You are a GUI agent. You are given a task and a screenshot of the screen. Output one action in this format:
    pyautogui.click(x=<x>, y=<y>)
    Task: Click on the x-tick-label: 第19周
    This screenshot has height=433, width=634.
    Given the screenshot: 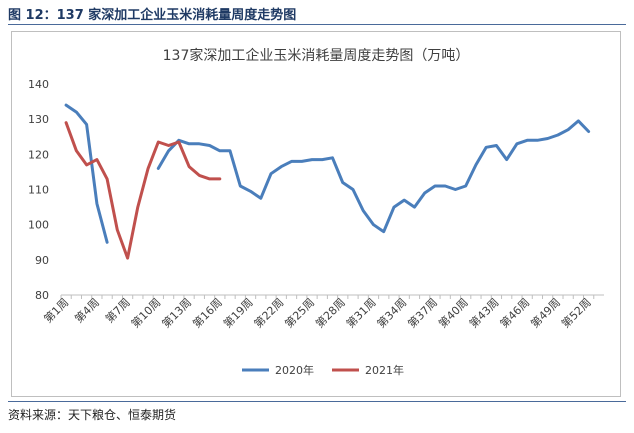 What is the action you would take?
    pyautogui.click(x=237, y=312)
    